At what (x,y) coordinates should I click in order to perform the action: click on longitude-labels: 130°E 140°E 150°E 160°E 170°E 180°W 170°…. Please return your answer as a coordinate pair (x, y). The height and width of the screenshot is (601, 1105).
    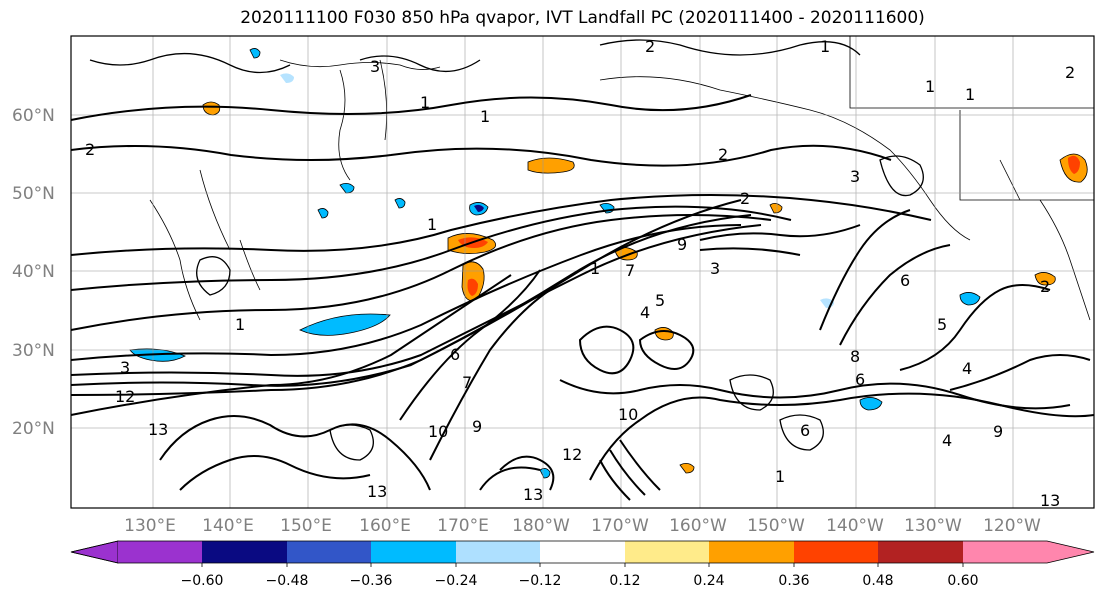
    Looking at the image, I should click on (582, 526).